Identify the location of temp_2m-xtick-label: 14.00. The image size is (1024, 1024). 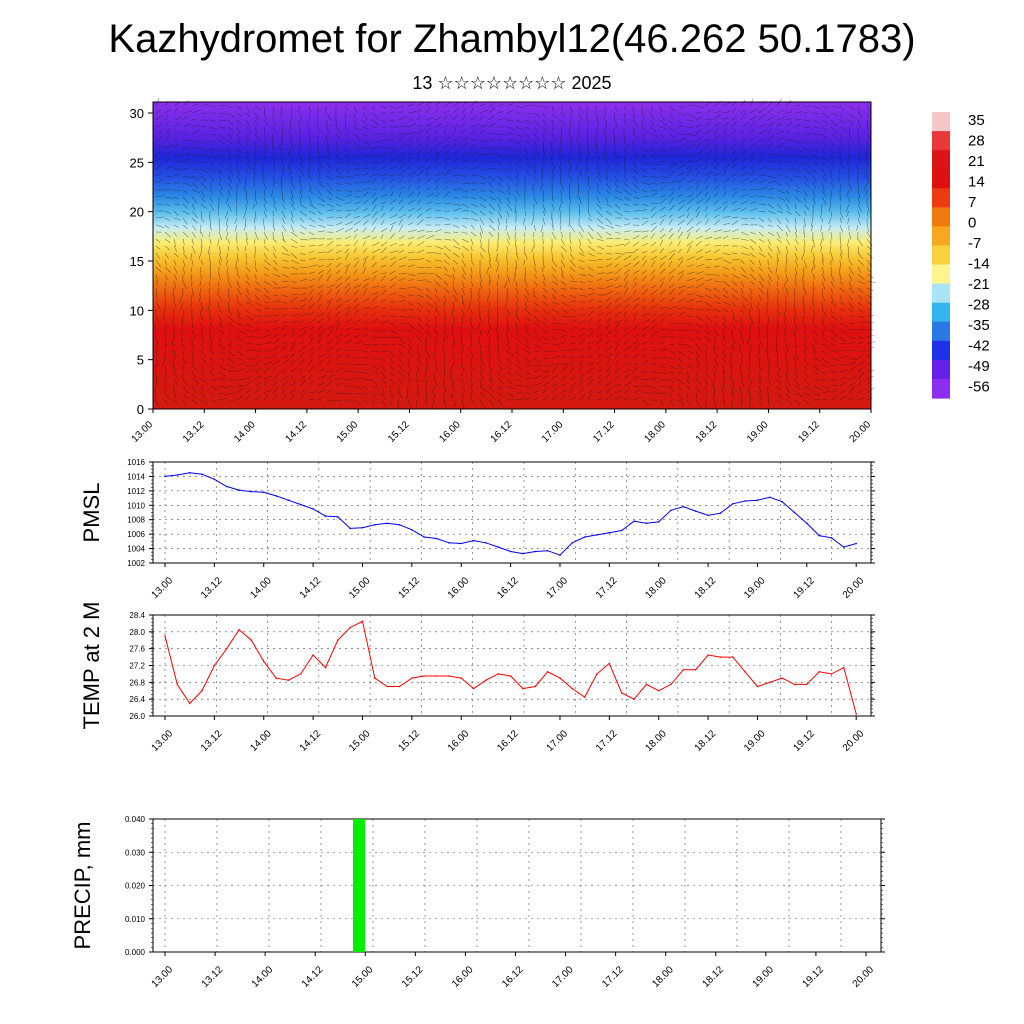
(261, 741).